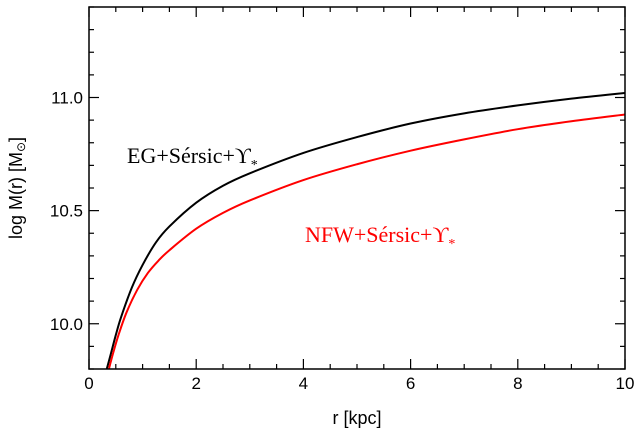 The image size is (638, 432). What do you see at coordinates (303, 383) in the screenshot?
I see `x-tick-label: 4` at bounding box center [303, 383].